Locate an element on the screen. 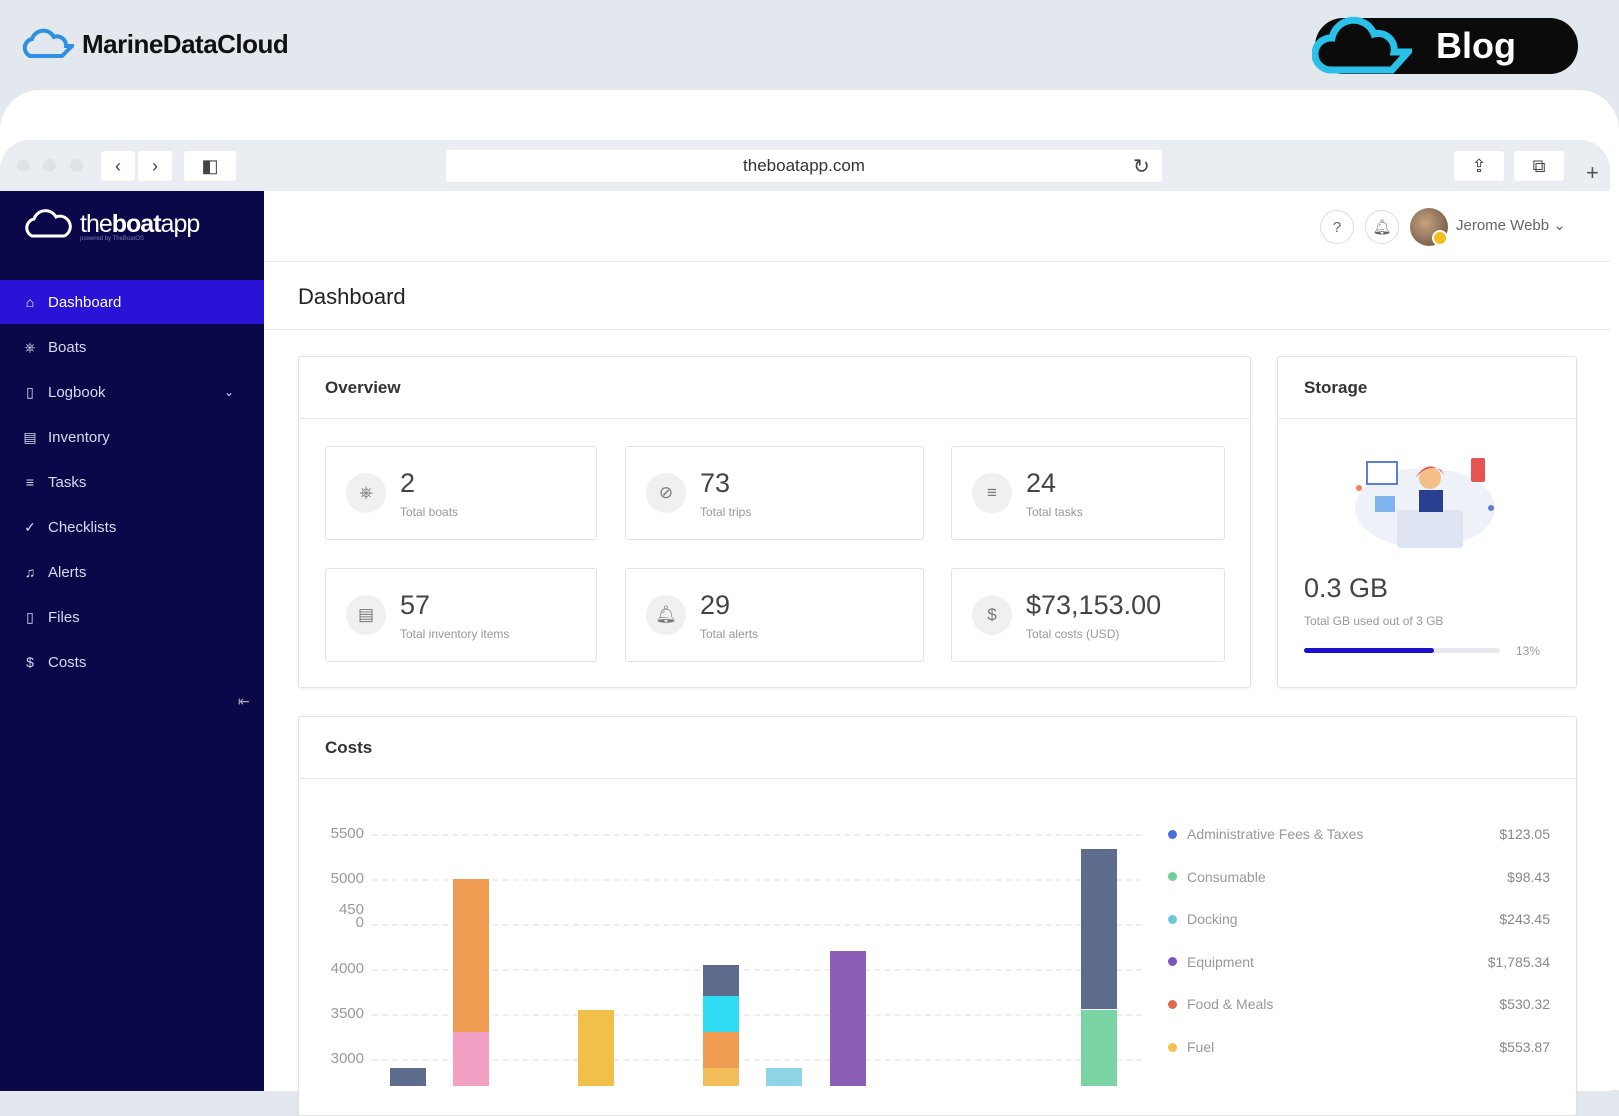 This screenshot has height=1116, width=1619. y-tick-label: 5000 is located at coordinates (347, 878).